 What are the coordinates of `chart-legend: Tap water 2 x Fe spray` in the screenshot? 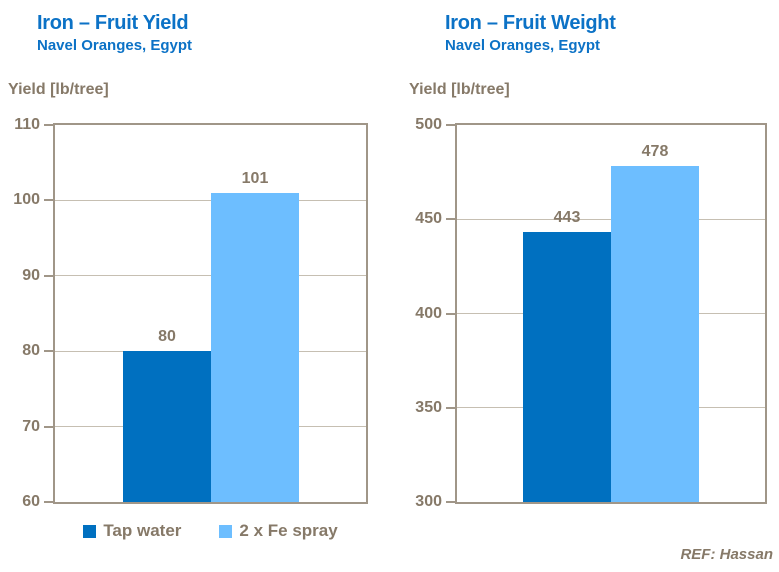 It's located at (210, 531).